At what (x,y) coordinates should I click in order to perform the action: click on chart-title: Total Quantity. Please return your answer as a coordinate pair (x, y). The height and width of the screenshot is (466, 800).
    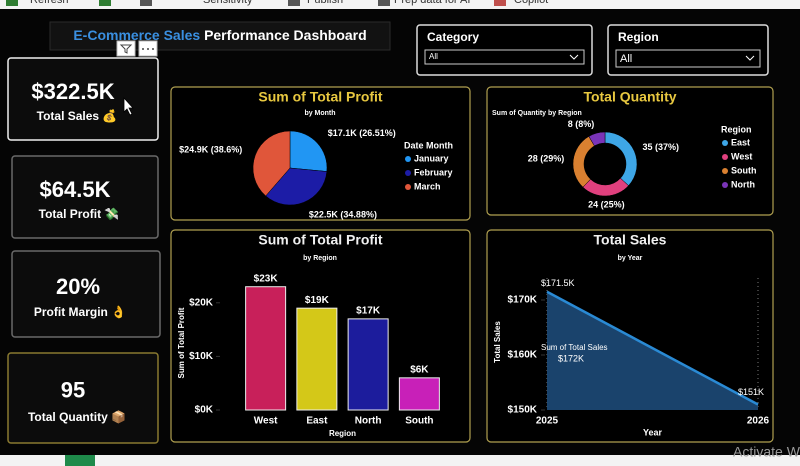
    Looking at the image, I should click on (629, 97).